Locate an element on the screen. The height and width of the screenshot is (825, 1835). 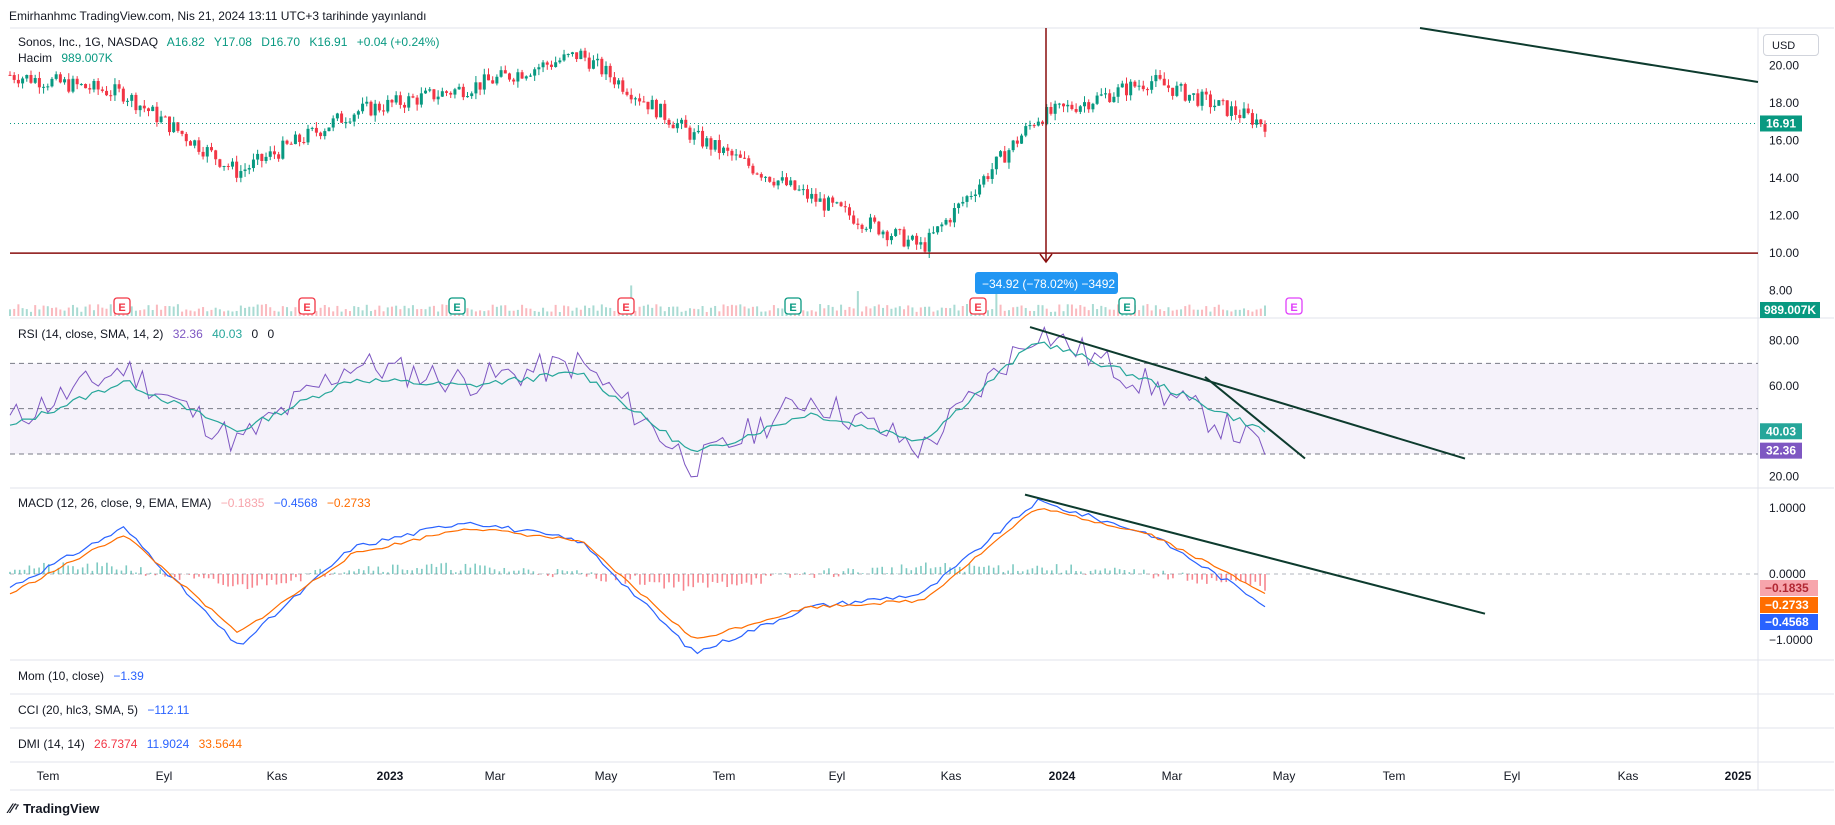
rsi-value-4: 0 is located at coordinates (271, 334).